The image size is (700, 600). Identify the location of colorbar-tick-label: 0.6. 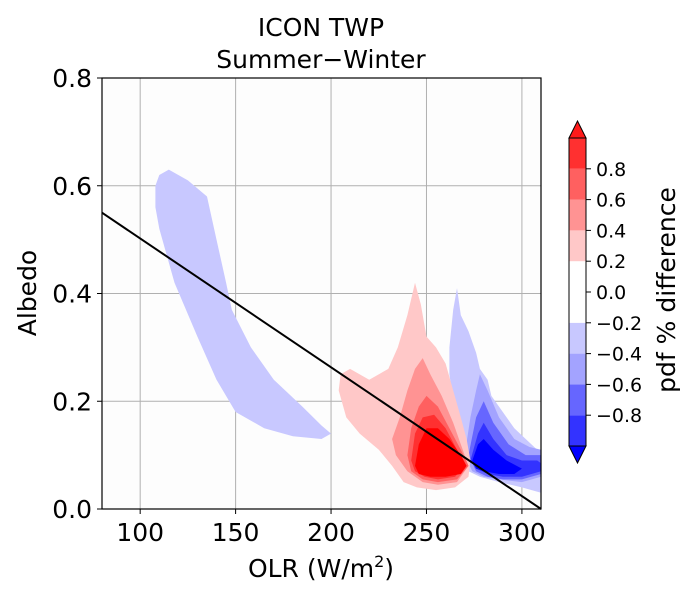
(611, 201).